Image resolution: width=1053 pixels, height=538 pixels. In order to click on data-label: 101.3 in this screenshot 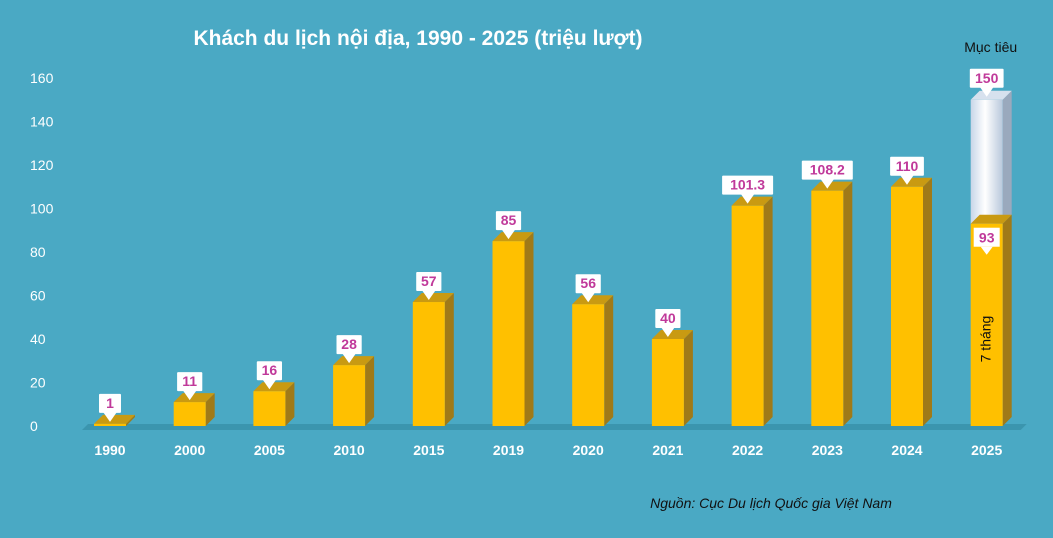, I will do `click(747, 185)`.